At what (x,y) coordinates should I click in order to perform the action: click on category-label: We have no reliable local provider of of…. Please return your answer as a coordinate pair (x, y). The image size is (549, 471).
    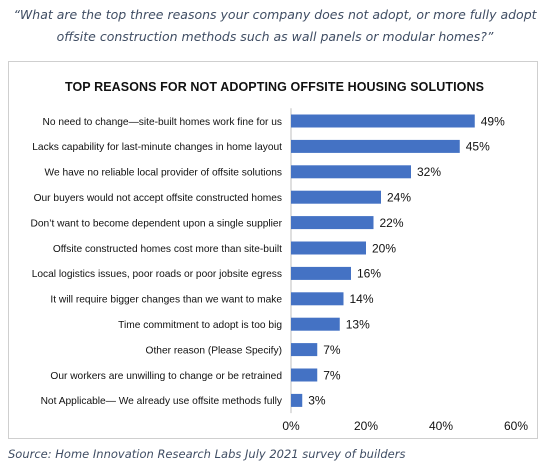
    Looking at the image, I should click on (163, 173).